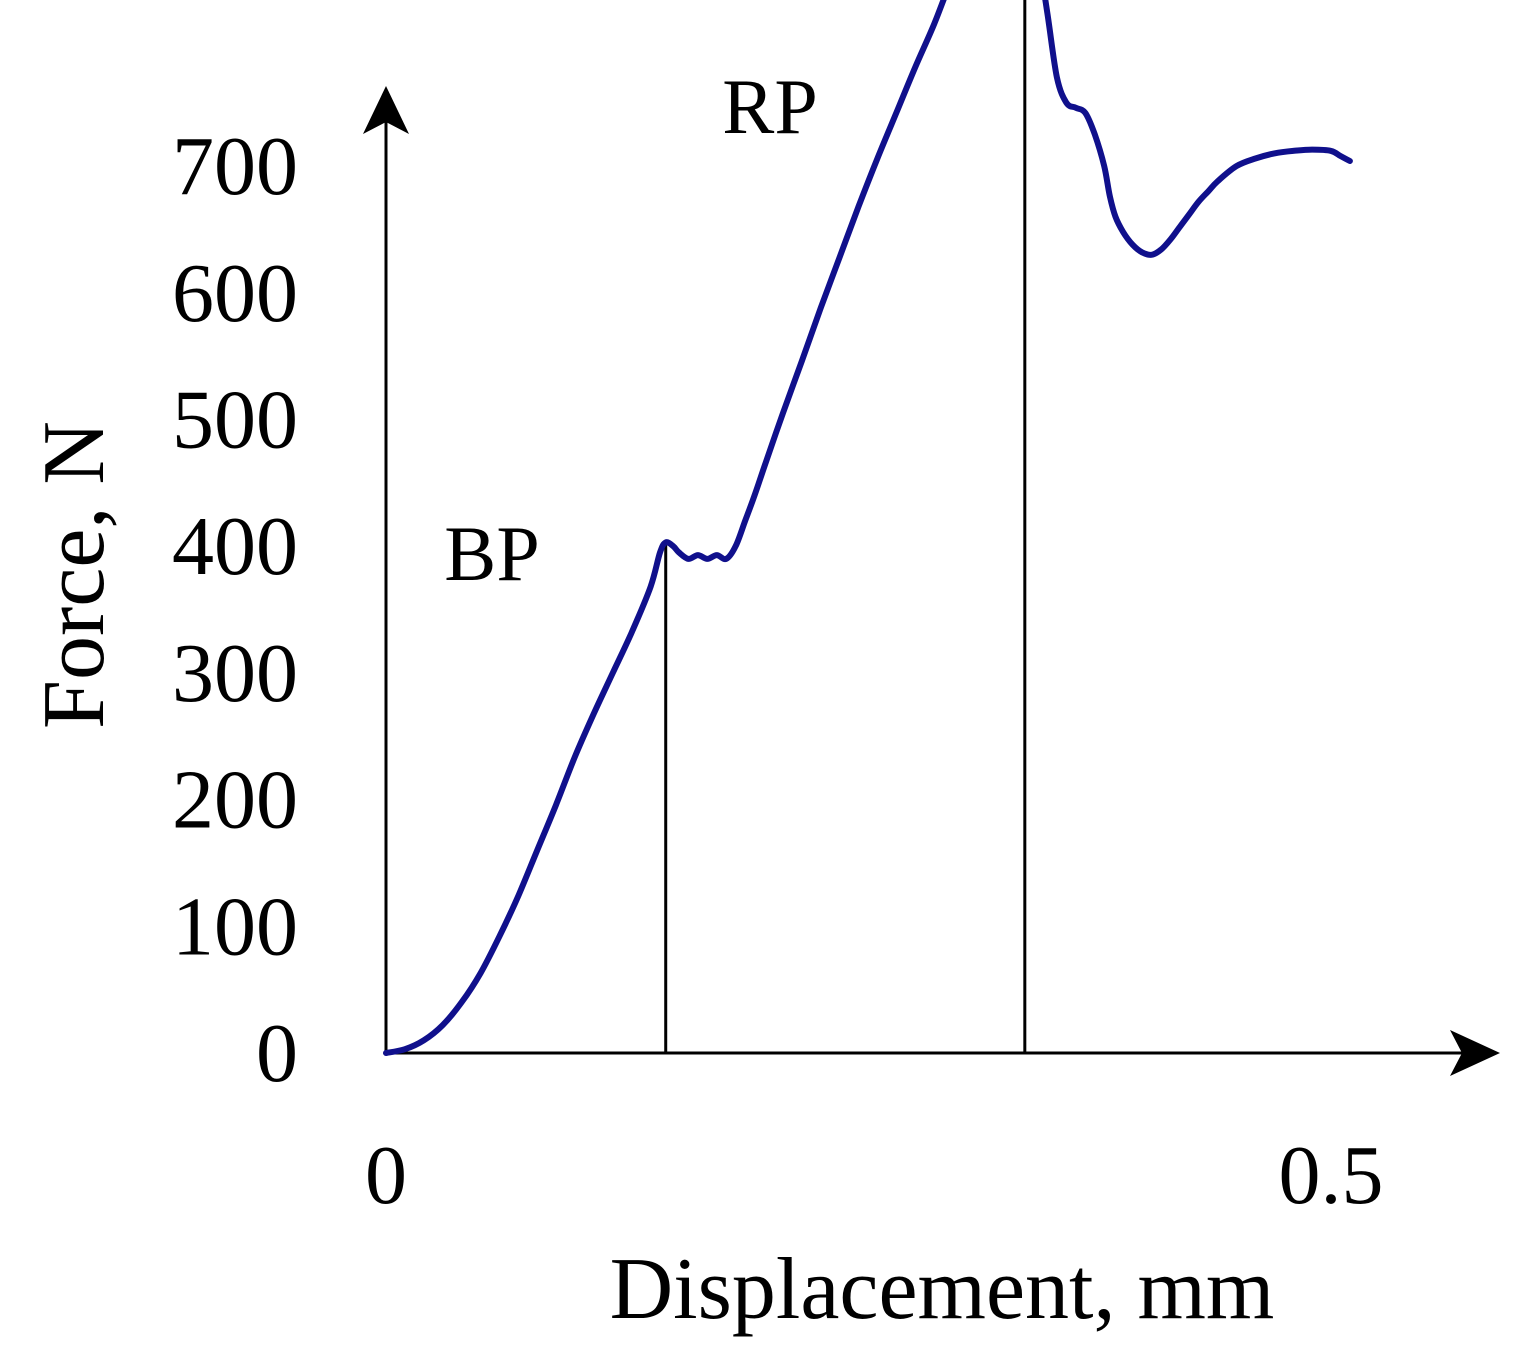  Describe the element at coordinates (235, 673) in the screenshot. I see `y-tick-label: 300` at that location.